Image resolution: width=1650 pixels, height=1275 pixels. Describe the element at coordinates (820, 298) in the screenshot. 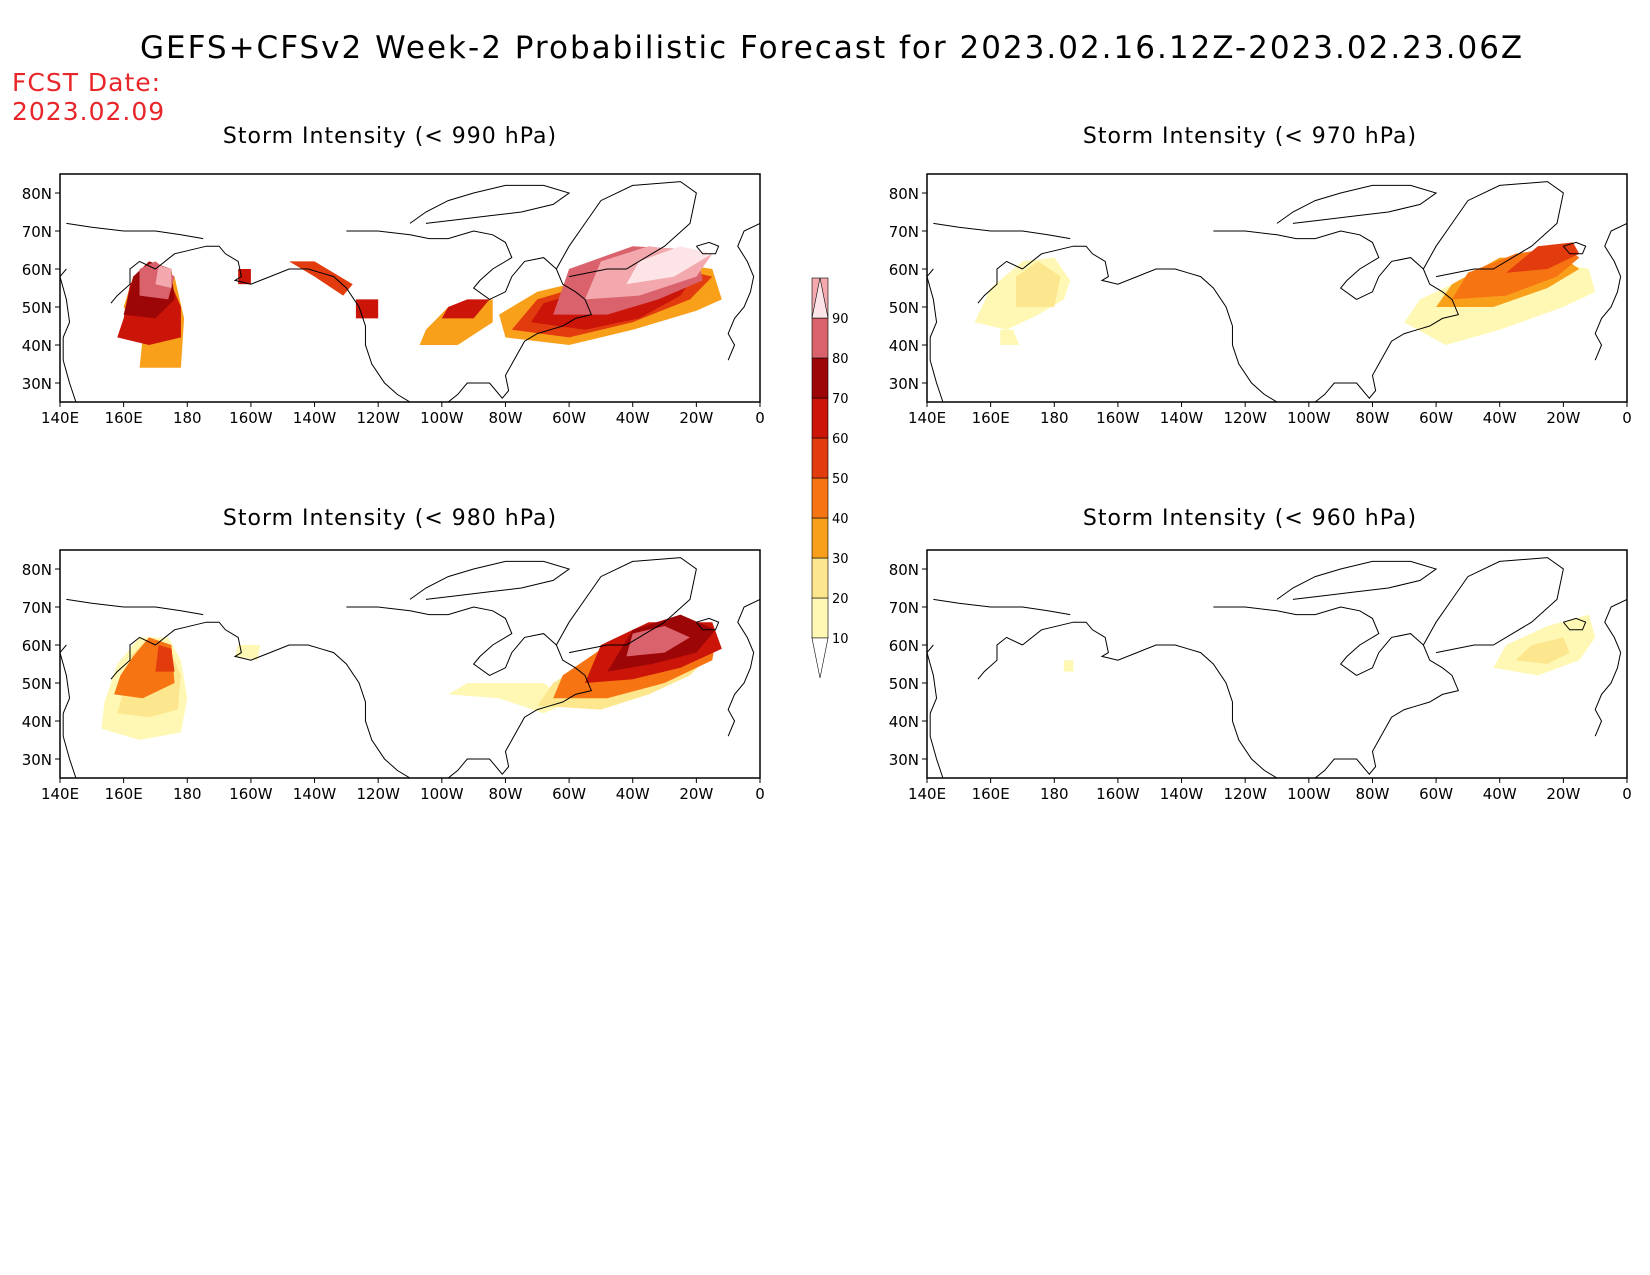

I see `colorbar-top-triangle` at that location.